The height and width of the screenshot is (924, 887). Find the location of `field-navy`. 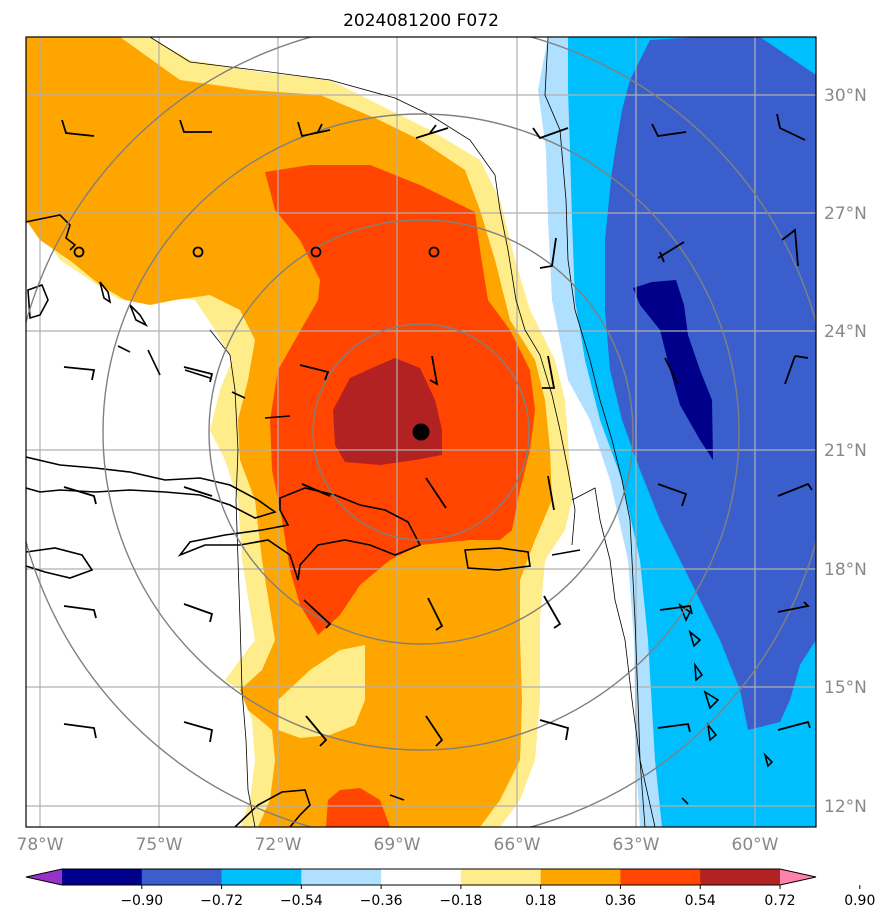

field-navy is located at coordinates (673, 370).